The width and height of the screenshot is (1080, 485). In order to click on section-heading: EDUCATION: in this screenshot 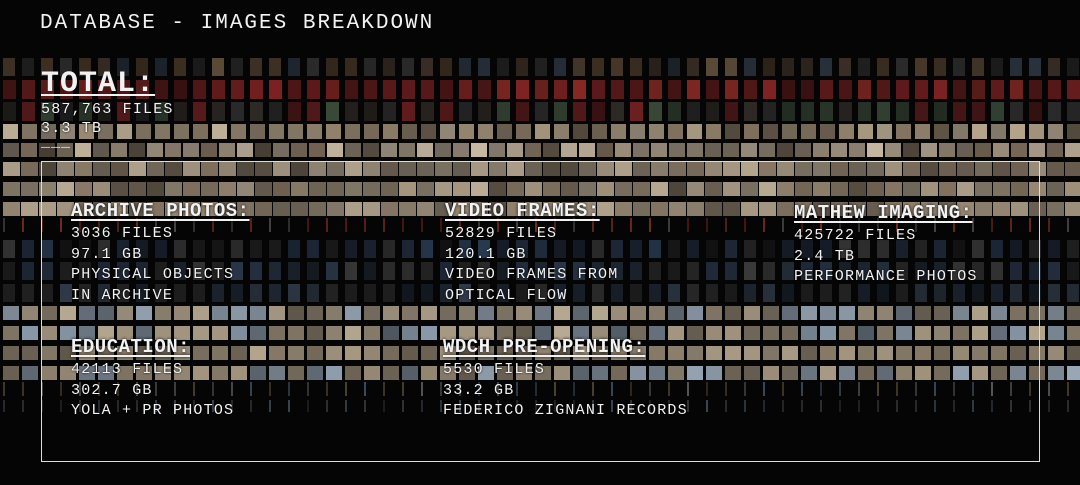, I will do `click(131, 347)`.